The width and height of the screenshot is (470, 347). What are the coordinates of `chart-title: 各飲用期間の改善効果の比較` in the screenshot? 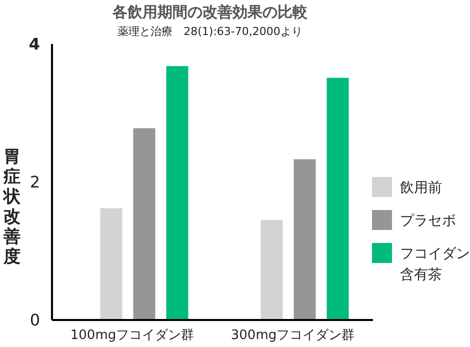 It's located at (210, 12).